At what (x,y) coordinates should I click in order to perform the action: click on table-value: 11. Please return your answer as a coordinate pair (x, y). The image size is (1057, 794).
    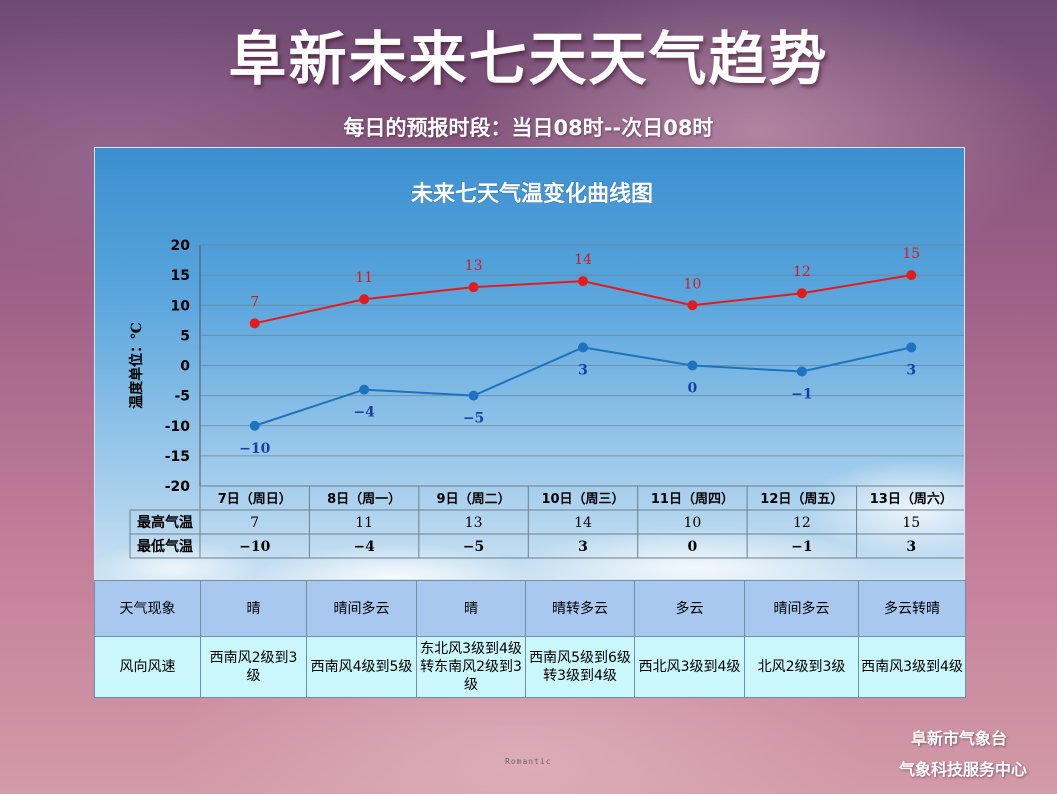
    Looking at the image, I should click on (364, 523).